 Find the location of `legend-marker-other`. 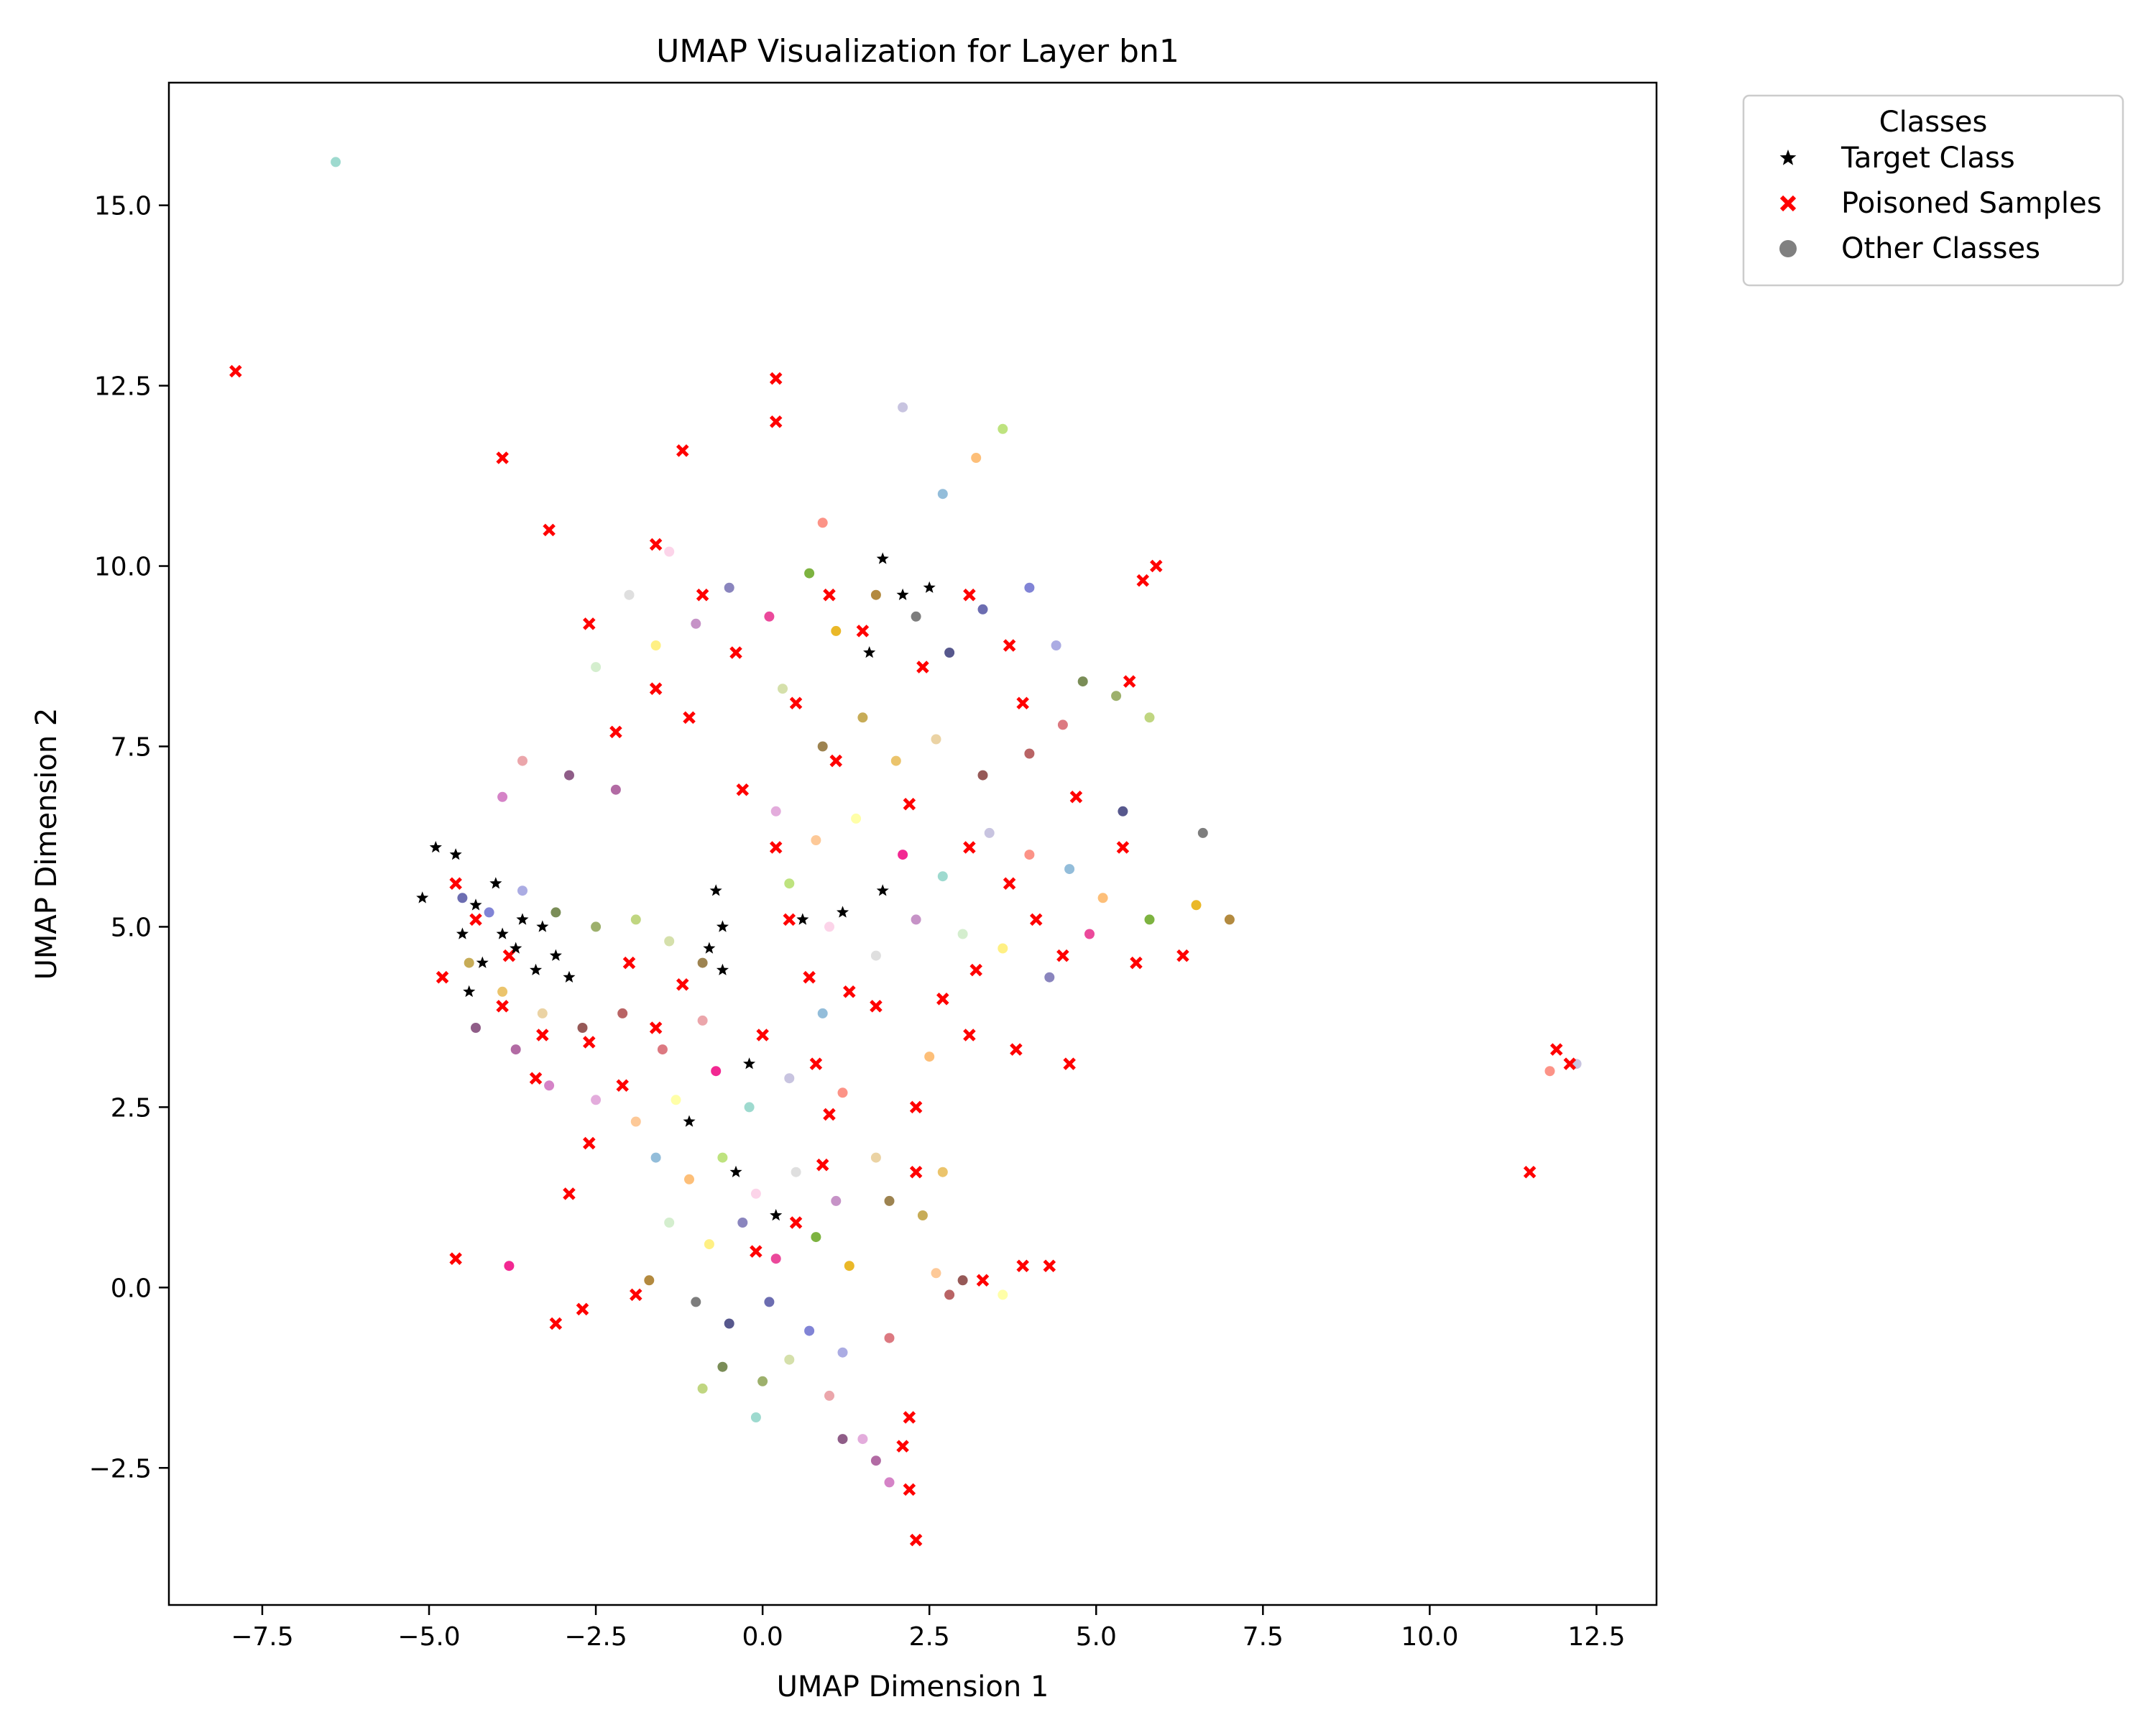

legend-marker-other is located at coordinates (1788, 248).